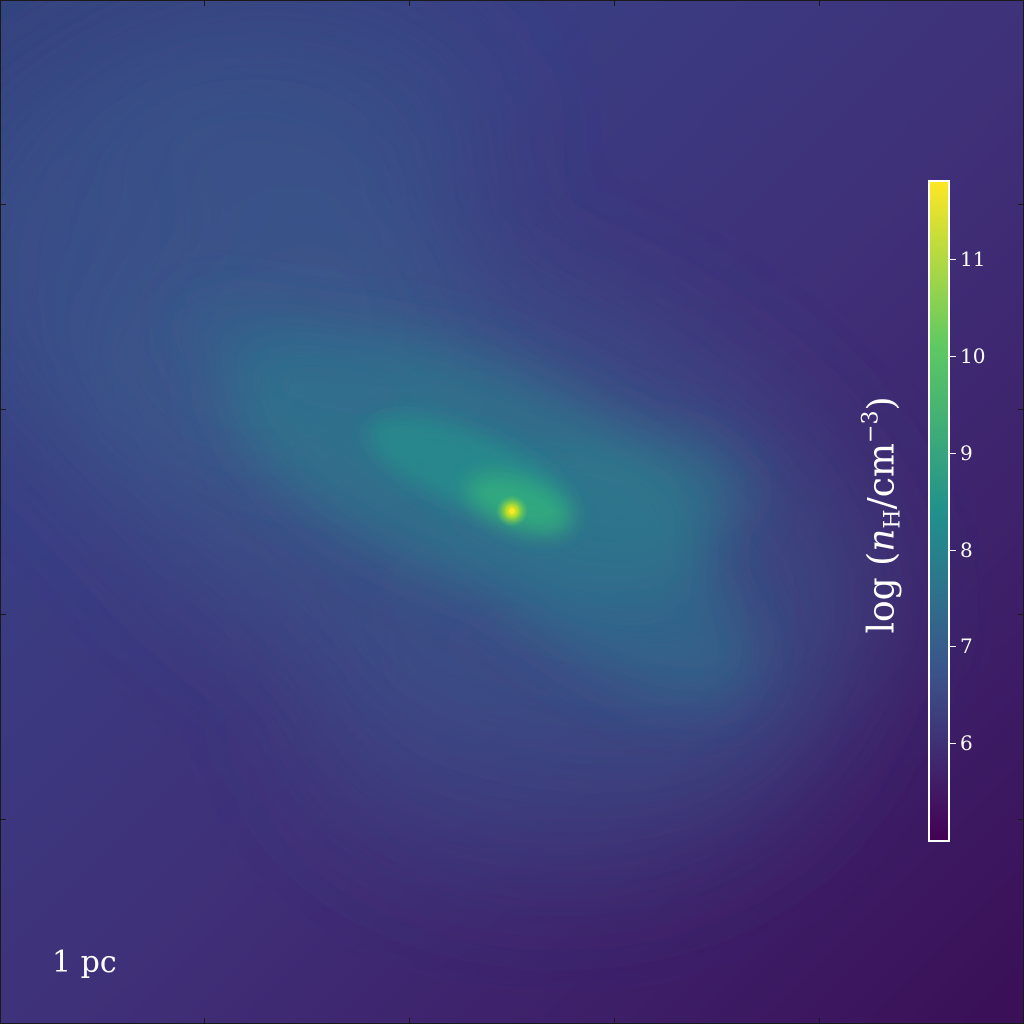 Image resolution: width=1024 pixels, height=1024 pixels. I want to click on colorbar, so click(939, 511).